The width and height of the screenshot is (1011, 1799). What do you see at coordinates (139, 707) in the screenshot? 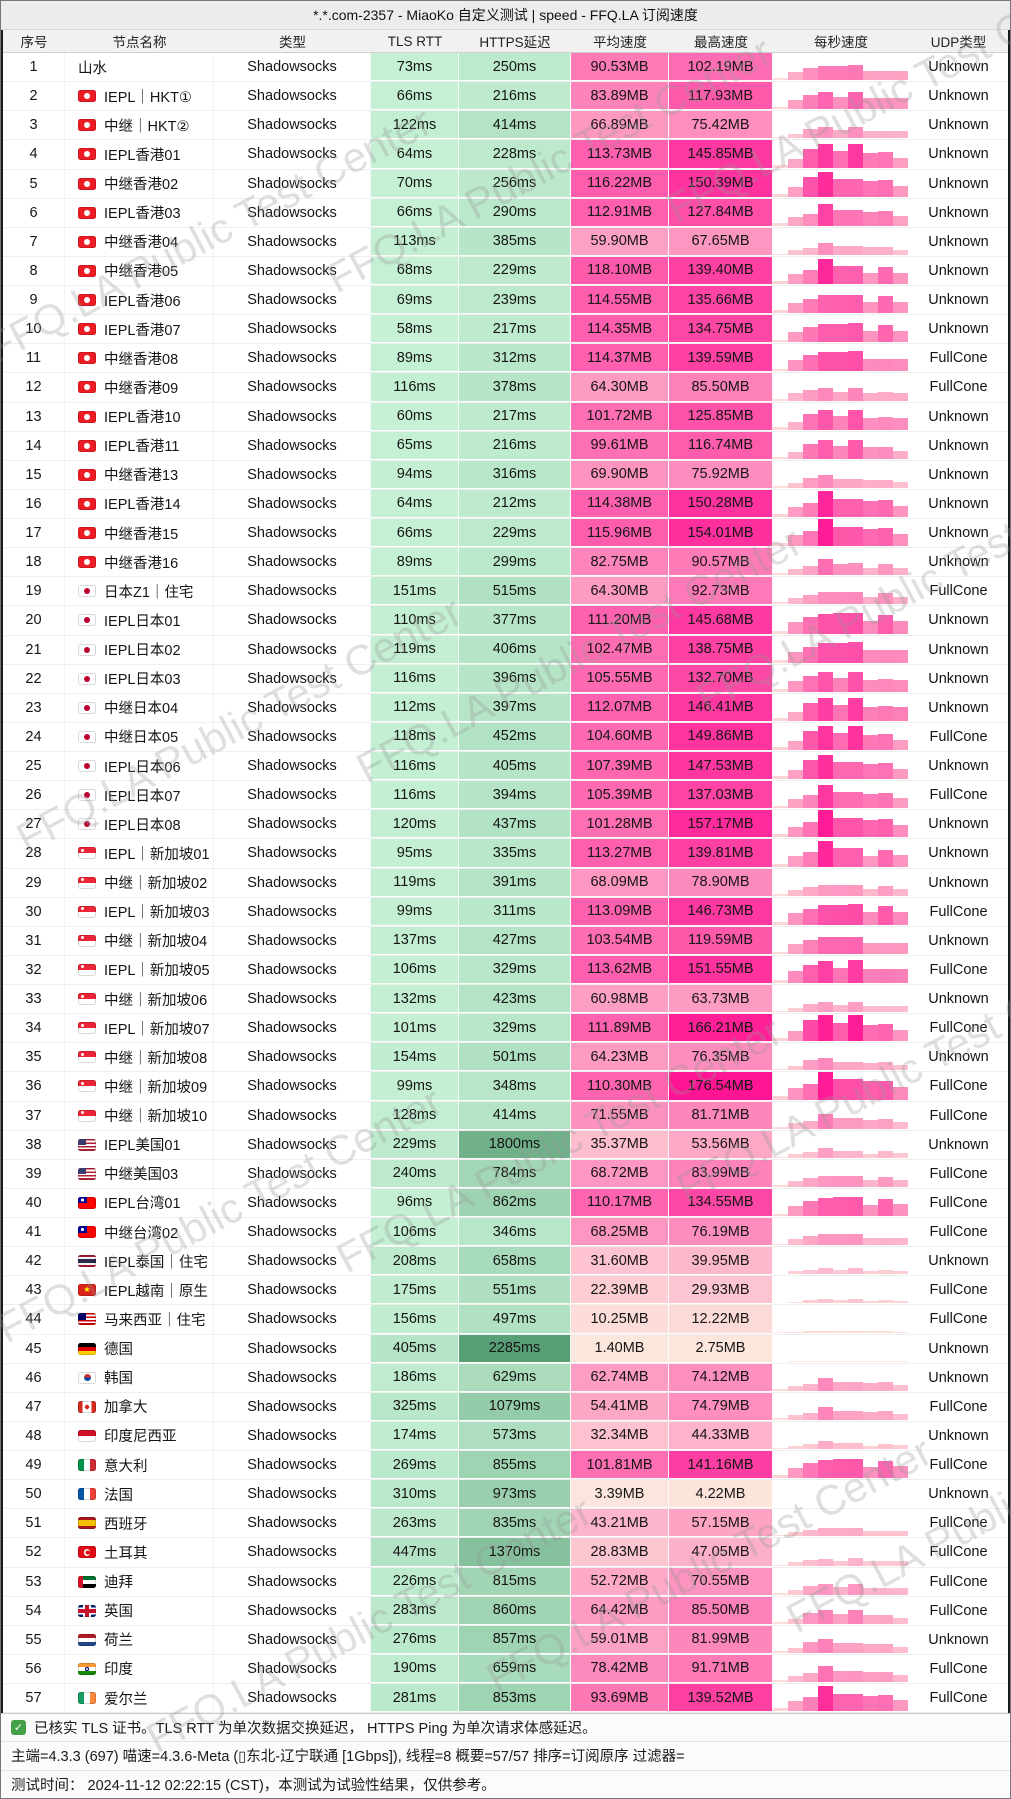
I see `node-name-cell: 中继日本04` at bounding box center [139, 707].